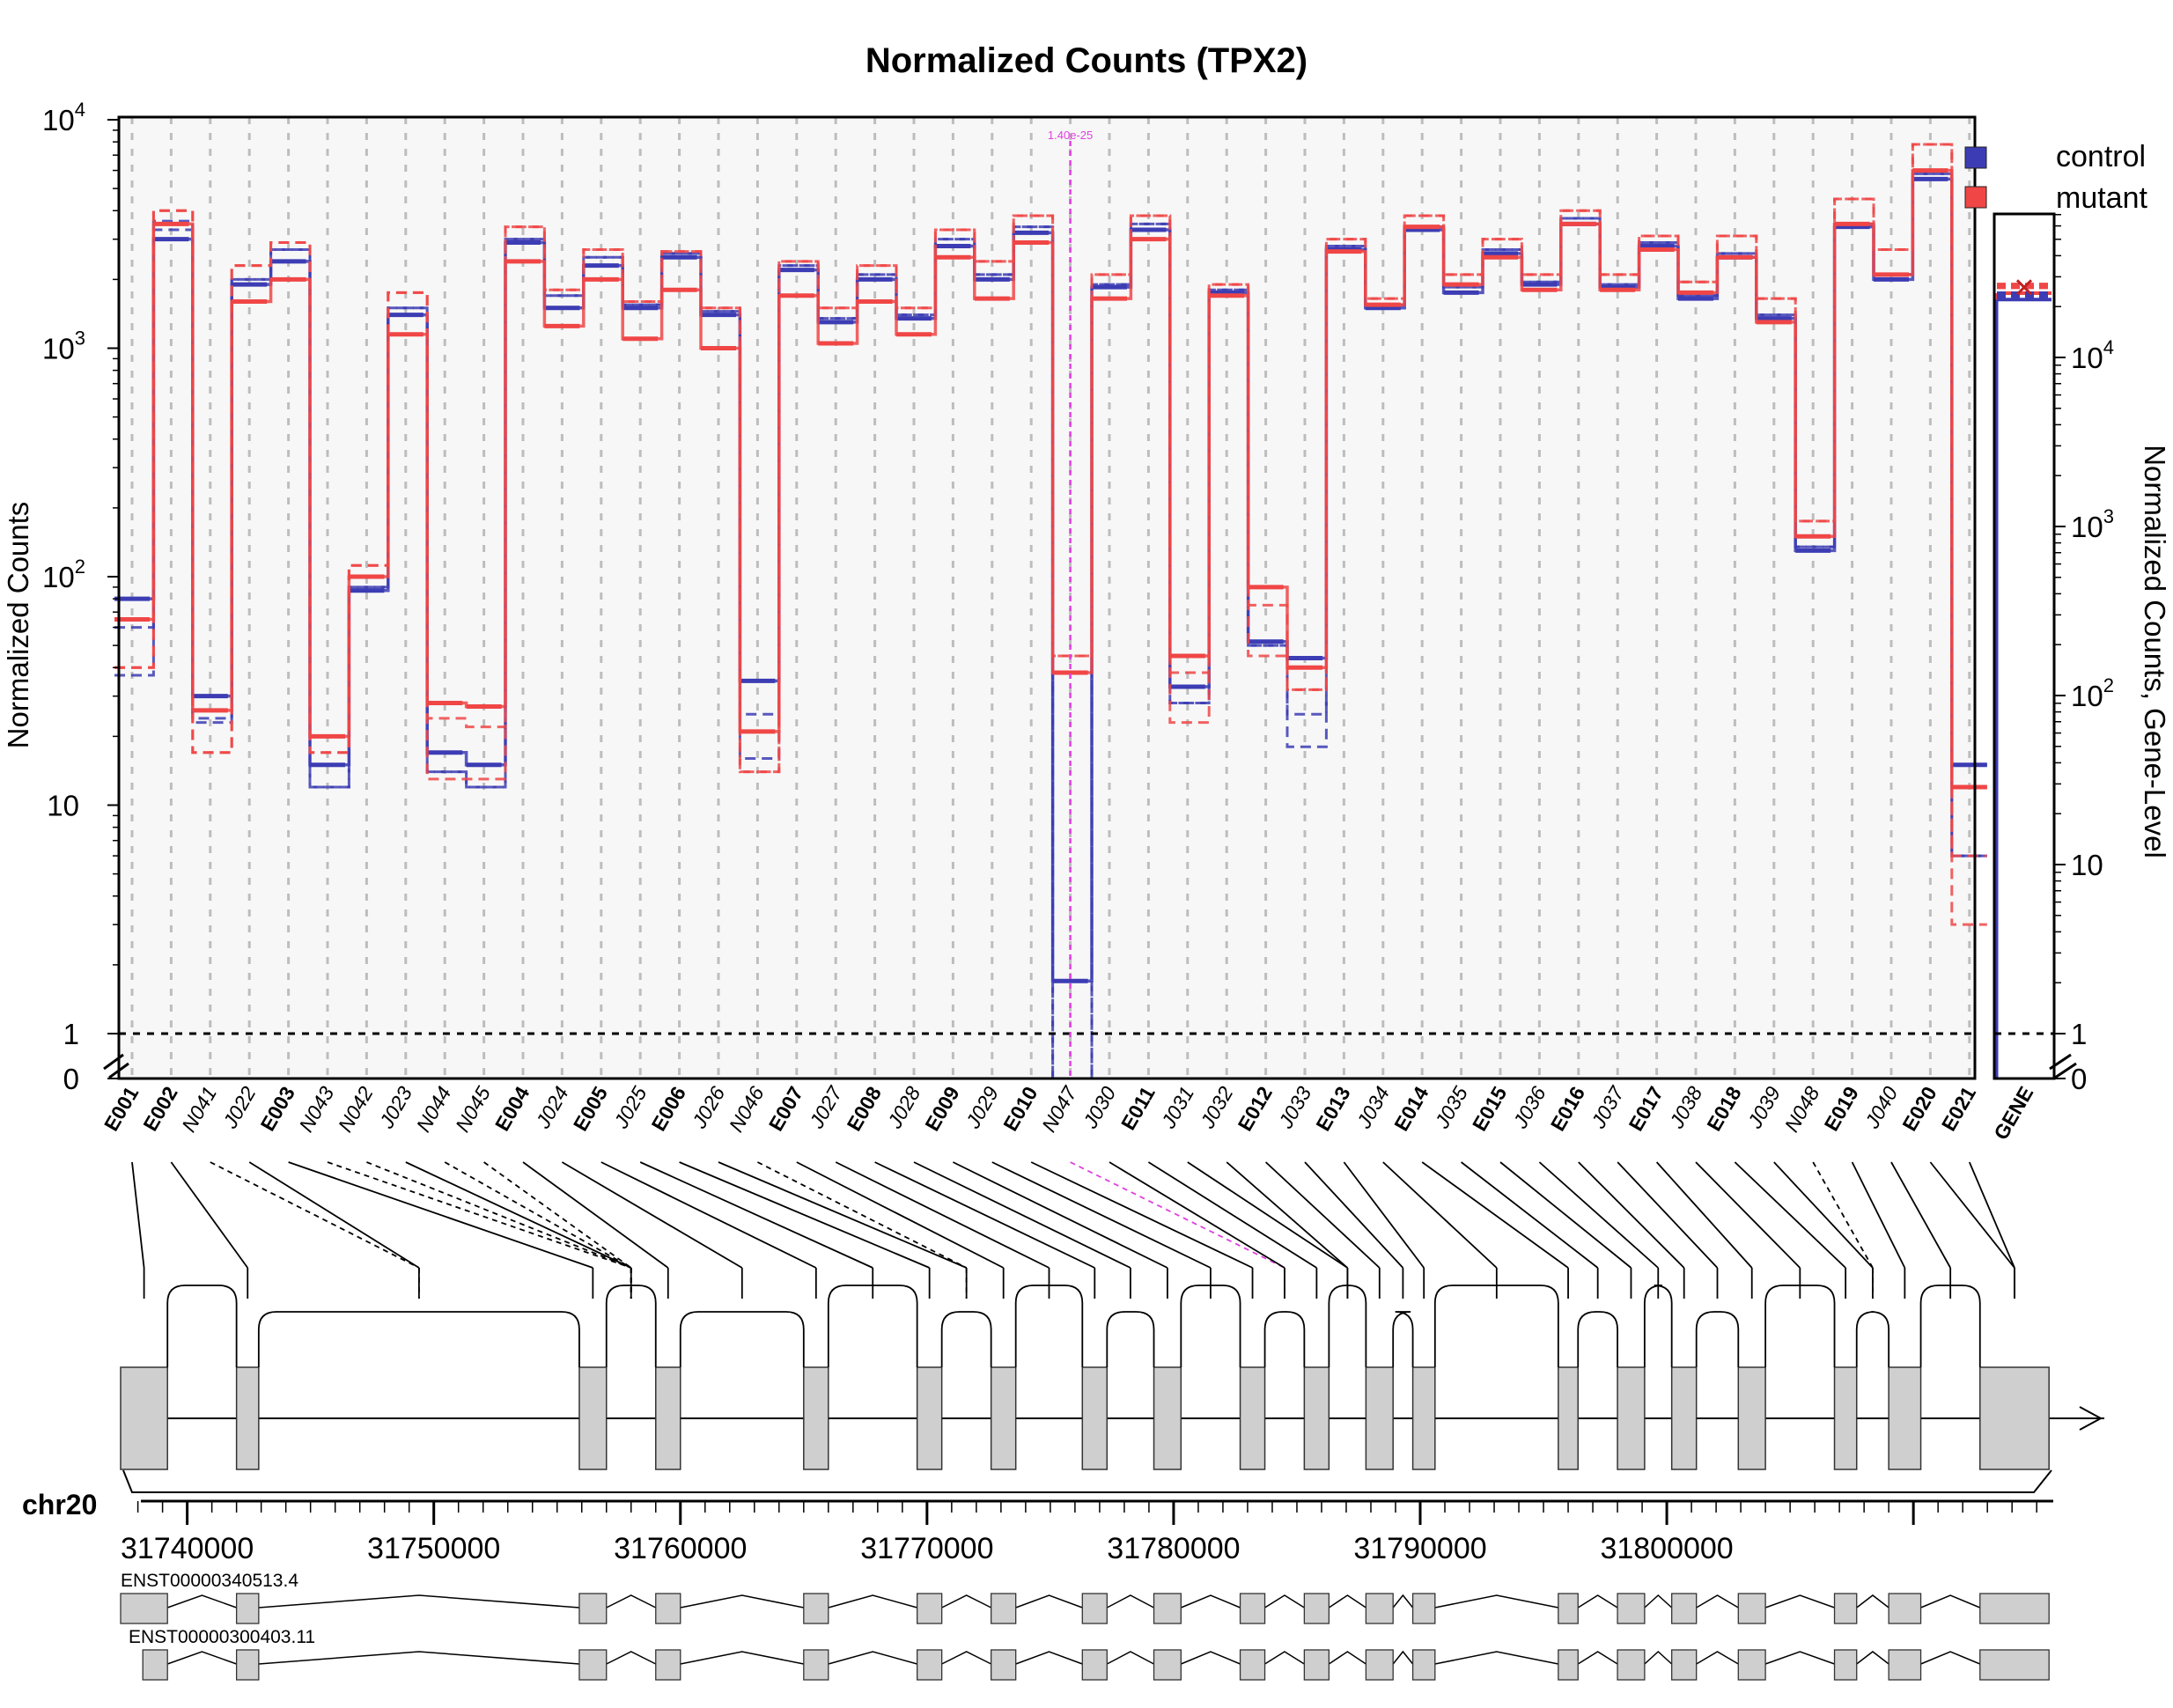 The width and height of the screenshot is (2173, 1708). What do you see at coordinates (356, 1109) in the screenshot?
I see `feature-label-N042: N042` at bounding box center [356, 1109].